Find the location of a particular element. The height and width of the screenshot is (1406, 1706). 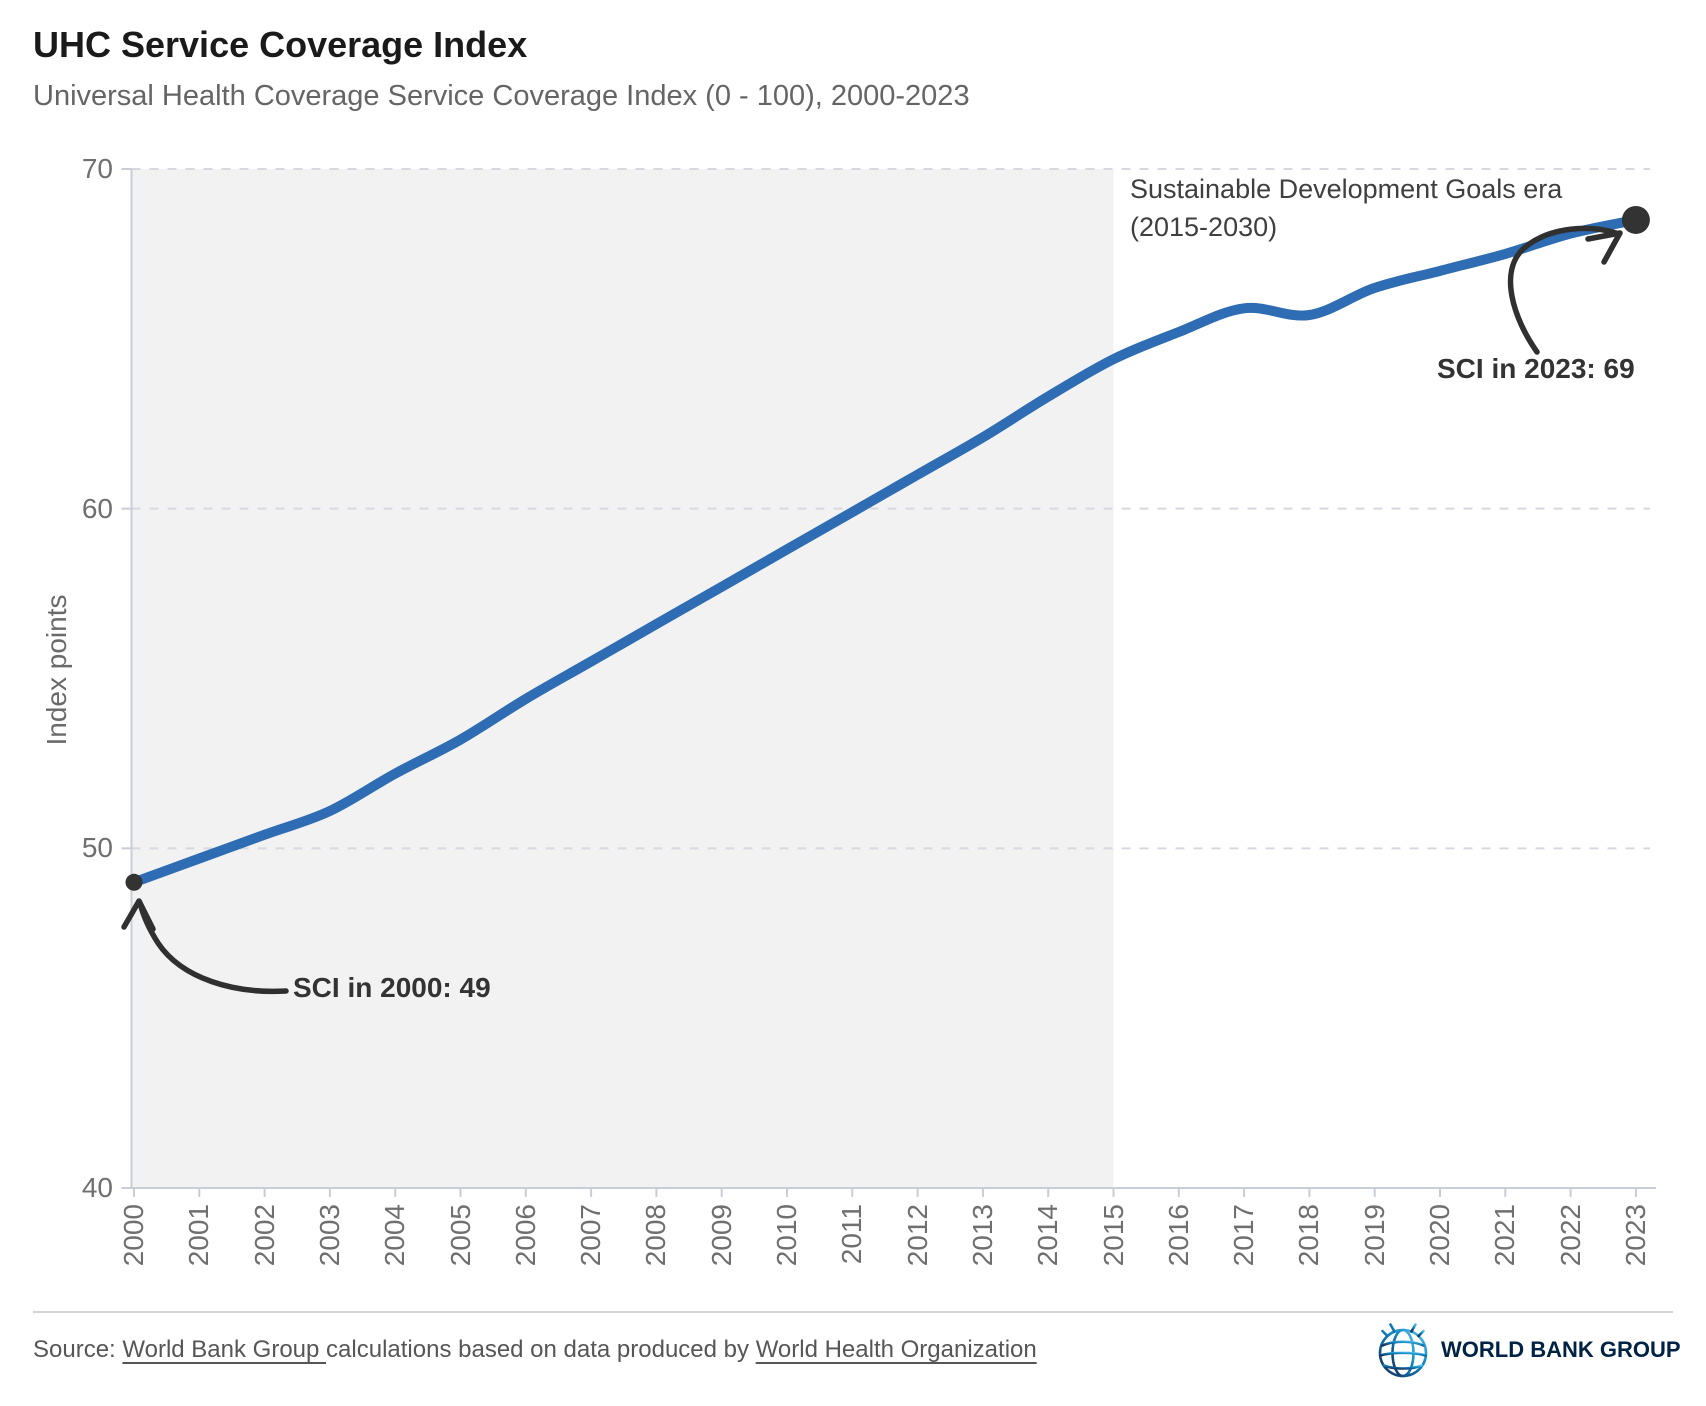

x-tick-label: 2007 is located at coordinates (591, 1235).